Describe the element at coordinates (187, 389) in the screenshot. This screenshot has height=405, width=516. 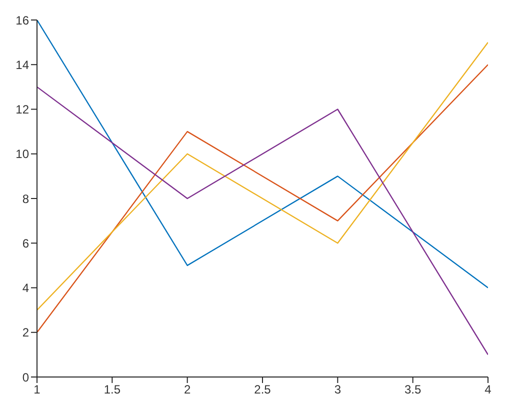
I see `x-tick-label: 2` at that location.